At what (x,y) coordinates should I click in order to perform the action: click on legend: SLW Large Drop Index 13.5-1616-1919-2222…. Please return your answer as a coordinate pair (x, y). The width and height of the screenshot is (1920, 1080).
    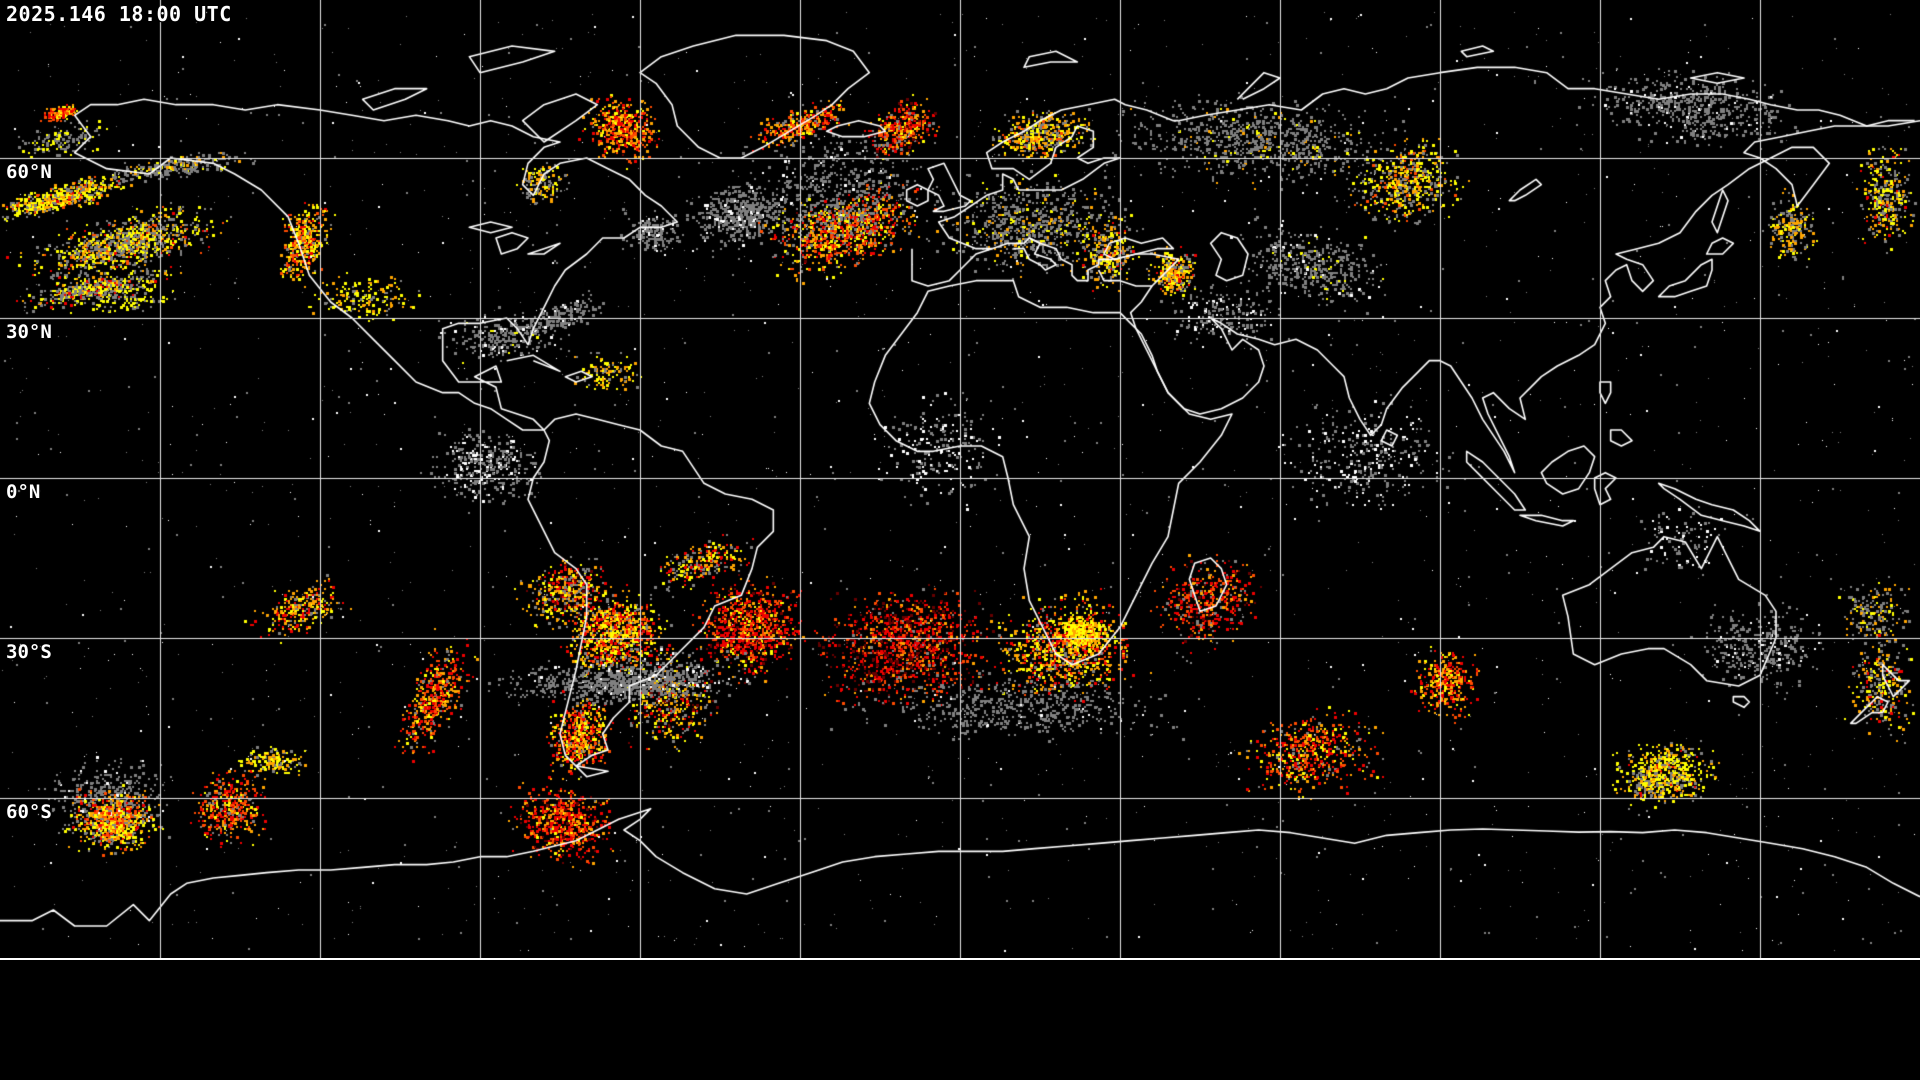
    Looking at the image, I should click on (960, 1019).